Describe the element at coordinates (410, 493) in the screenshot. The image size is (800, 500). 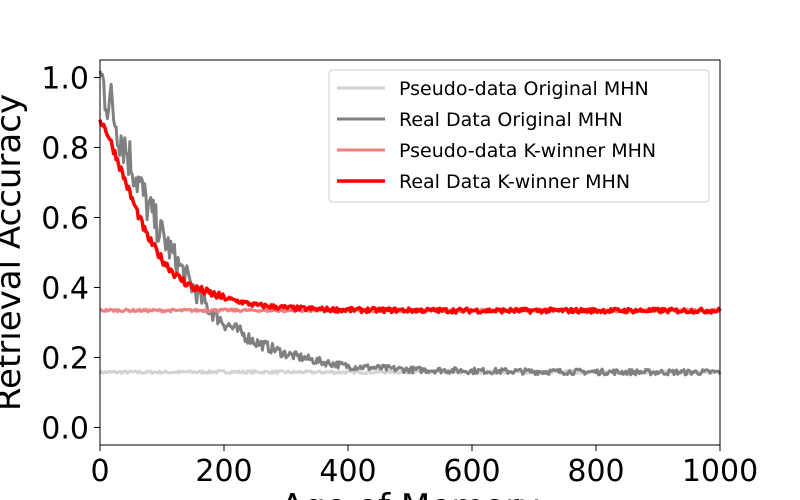
I see `x-axis-title: Age of Memory` at that location.